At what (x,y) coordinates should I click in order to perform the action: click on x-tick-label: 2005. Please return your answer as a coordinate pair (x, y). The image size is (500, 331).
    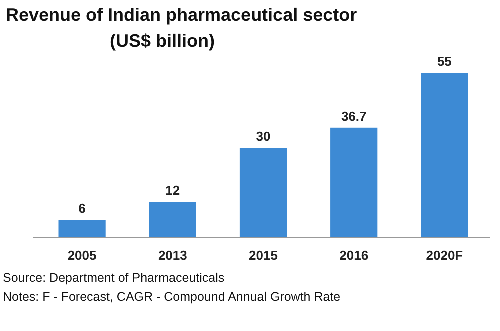
    Looking at the image, I should click on (82, 255).